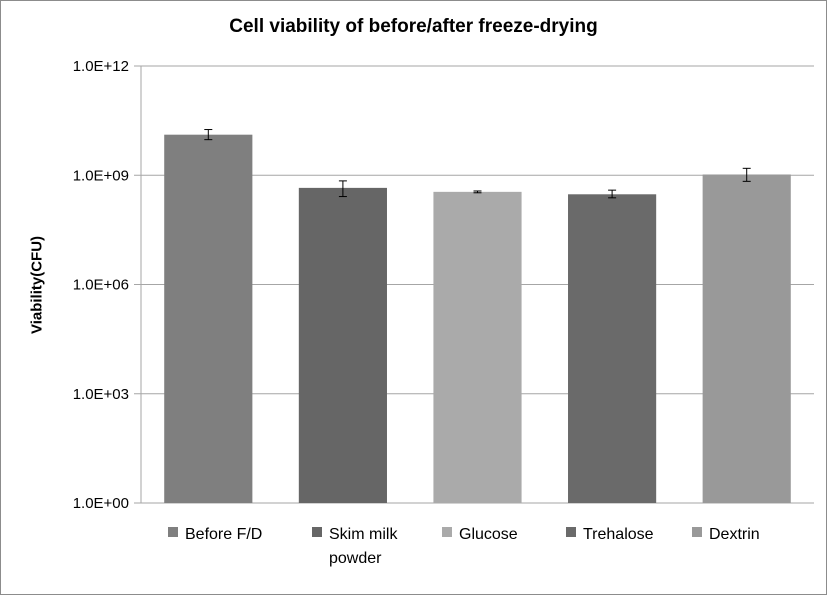  What do you see at coordinates (618, 534) in the screenshot?
I see `legend-label: Trehalose` at bounding box center [618, 534].